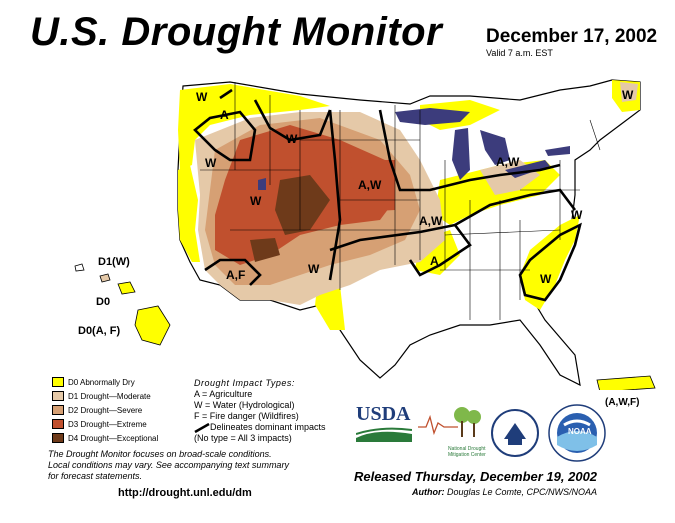 This screenshot has height=523, width=675. I want to click on author-name: Douglas Le Comte, CPC/NWS/NOAA, so click(522, 492).